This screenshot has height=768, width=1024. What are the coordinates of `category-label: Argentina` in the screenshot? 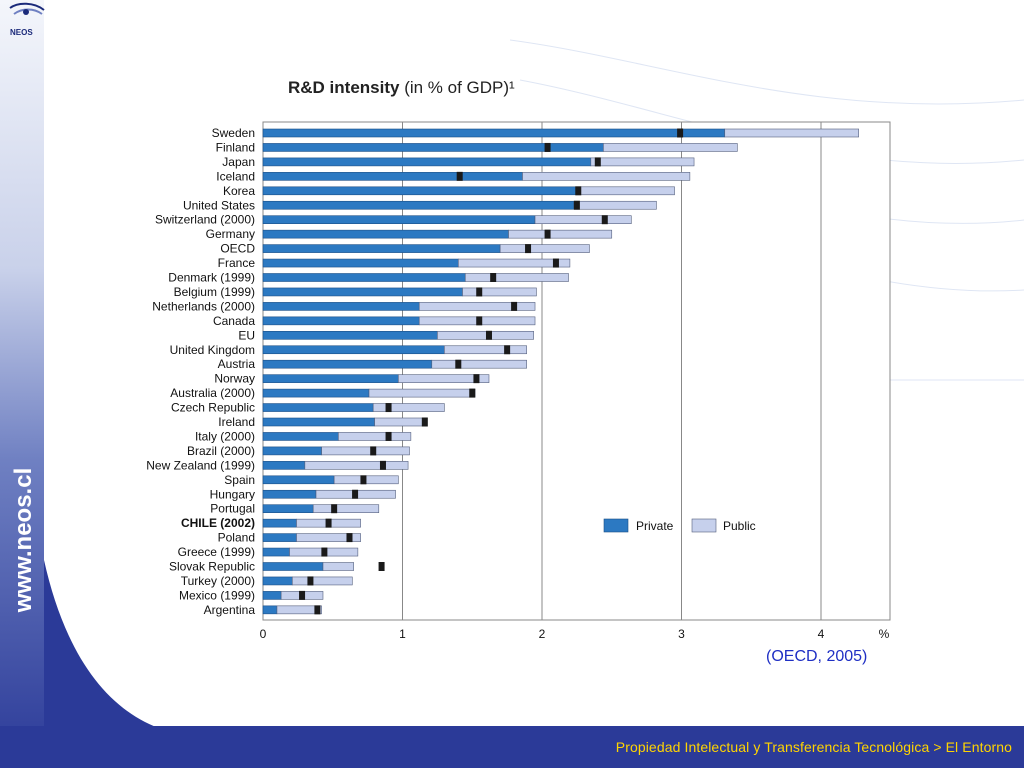 It's located at (230, 610).